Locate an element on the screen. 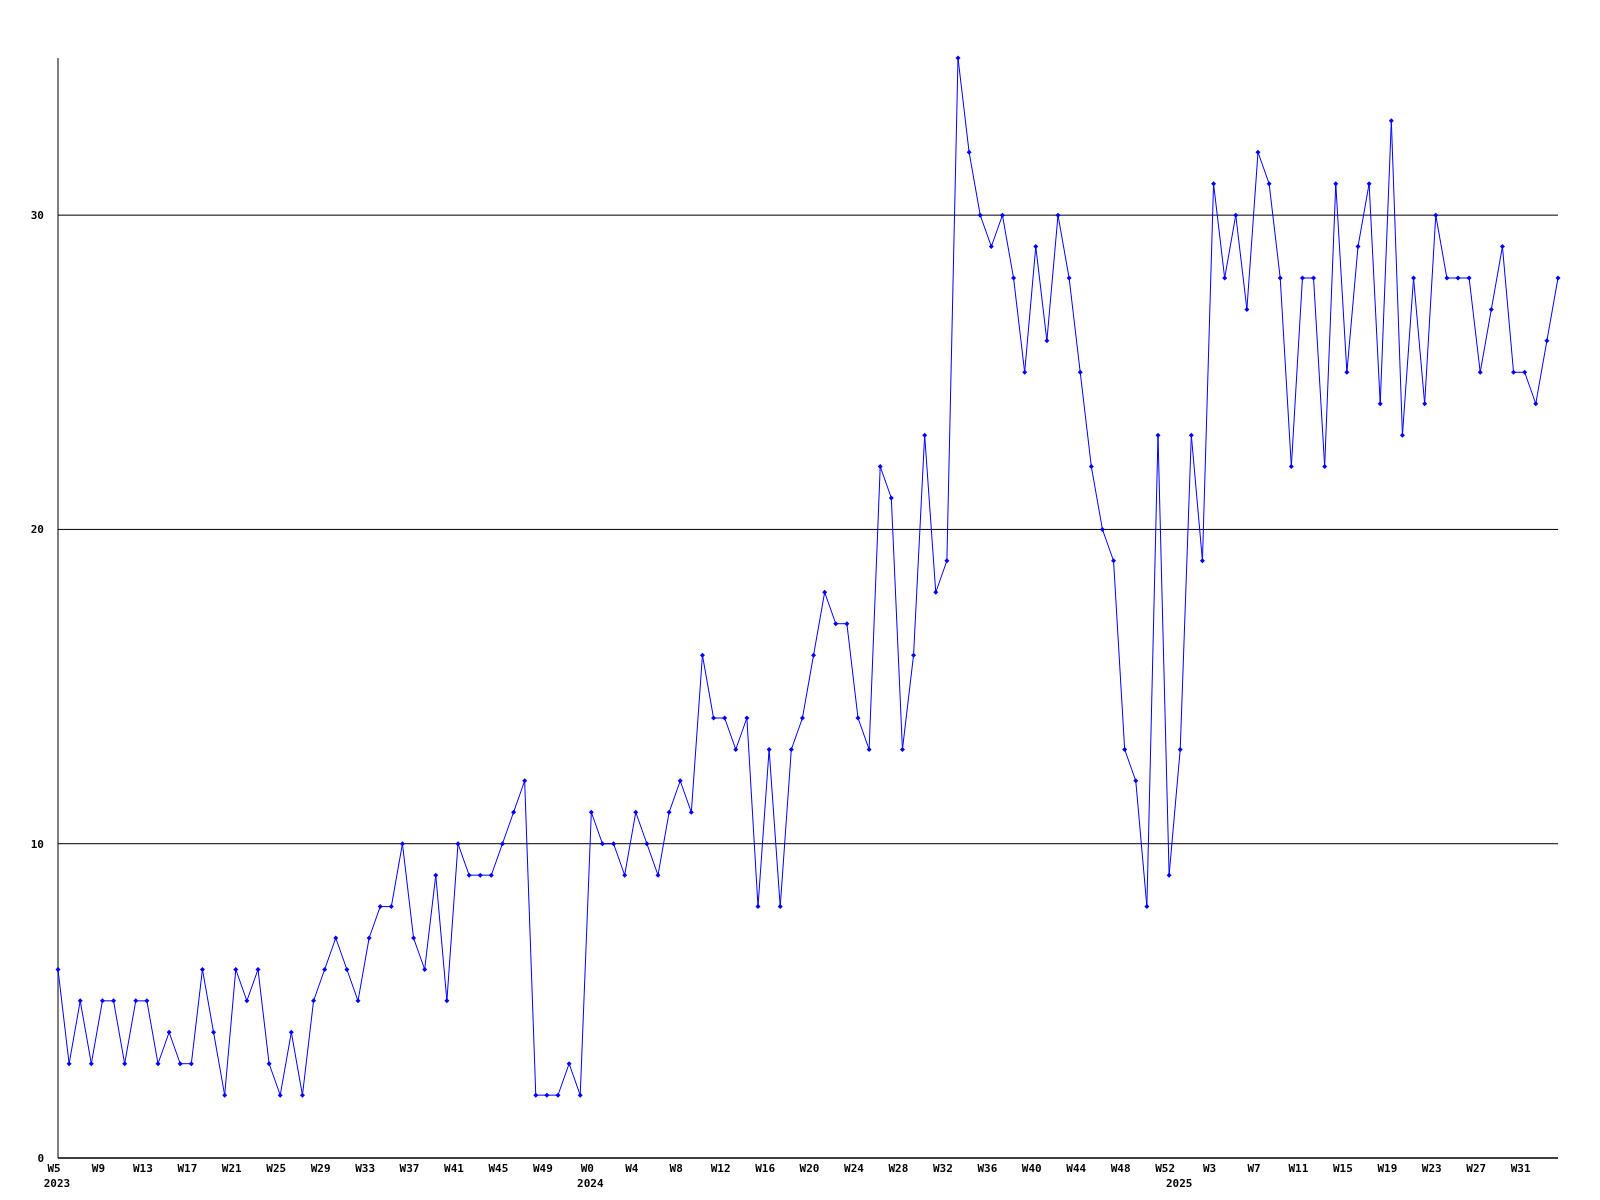 This screenshot has height=1200, width=1600. y-tick-label: 10 is located at coordinates (37, 844).